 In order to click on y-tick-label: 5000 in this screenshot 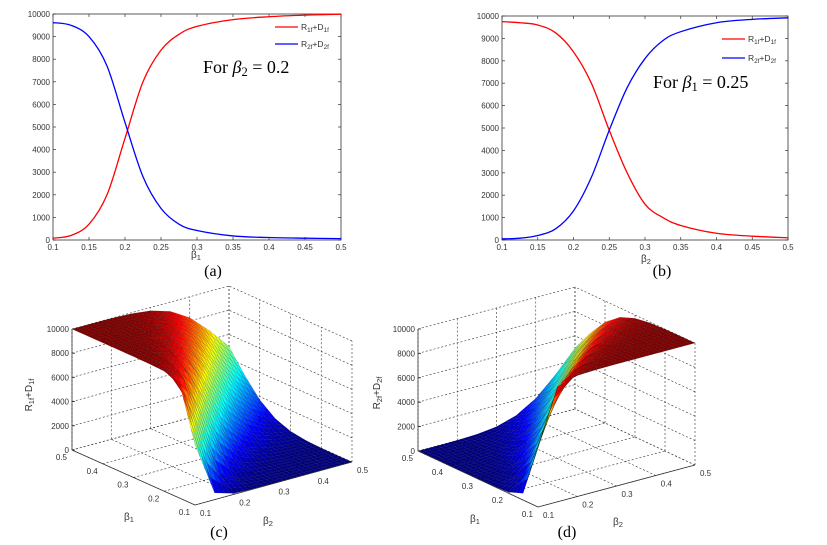, I will do `click(41, 127)`.